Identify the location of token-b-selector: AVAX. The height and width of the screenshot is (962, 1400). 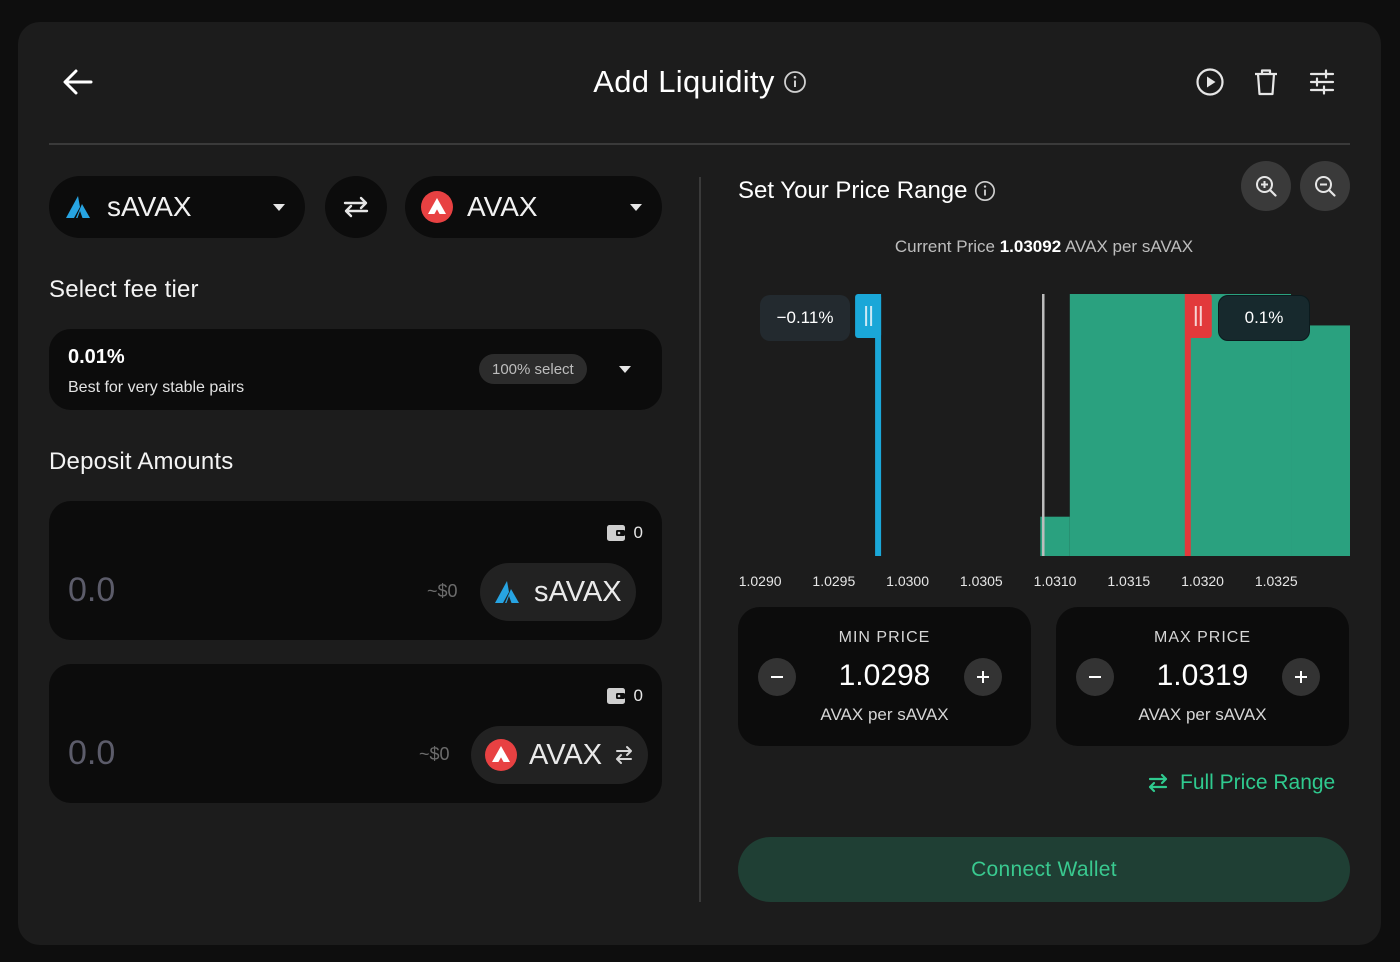
(533, 207).